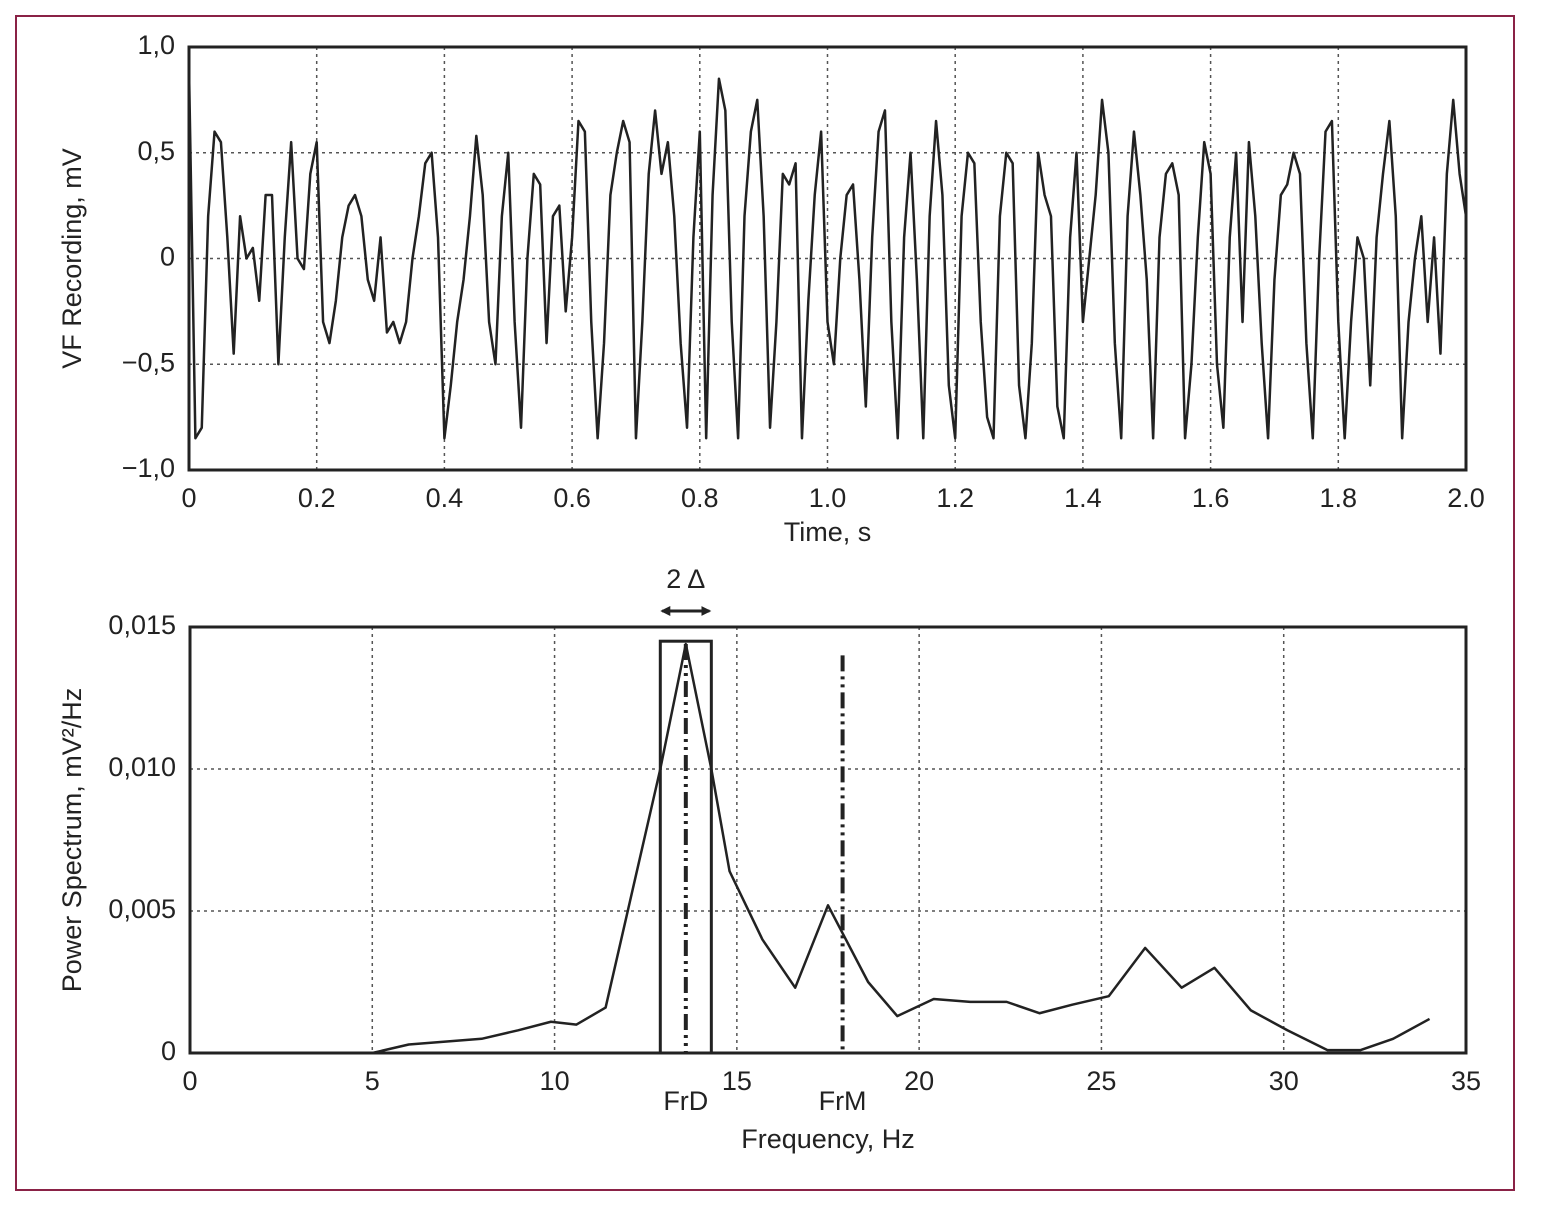  I want to click on y-axis-label: VF Recording, mV, so click(72, 258).